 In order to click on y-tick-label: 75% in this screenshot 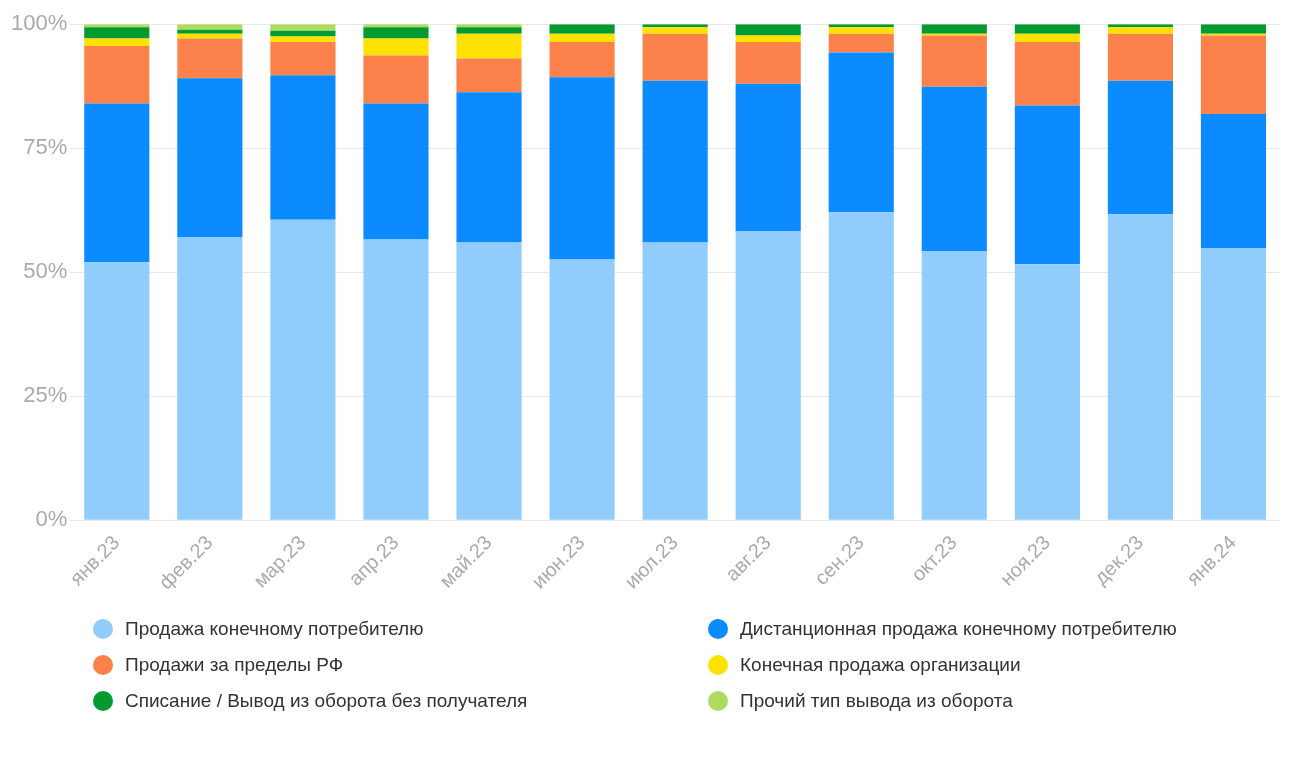, I will do `click(45, 147)`.